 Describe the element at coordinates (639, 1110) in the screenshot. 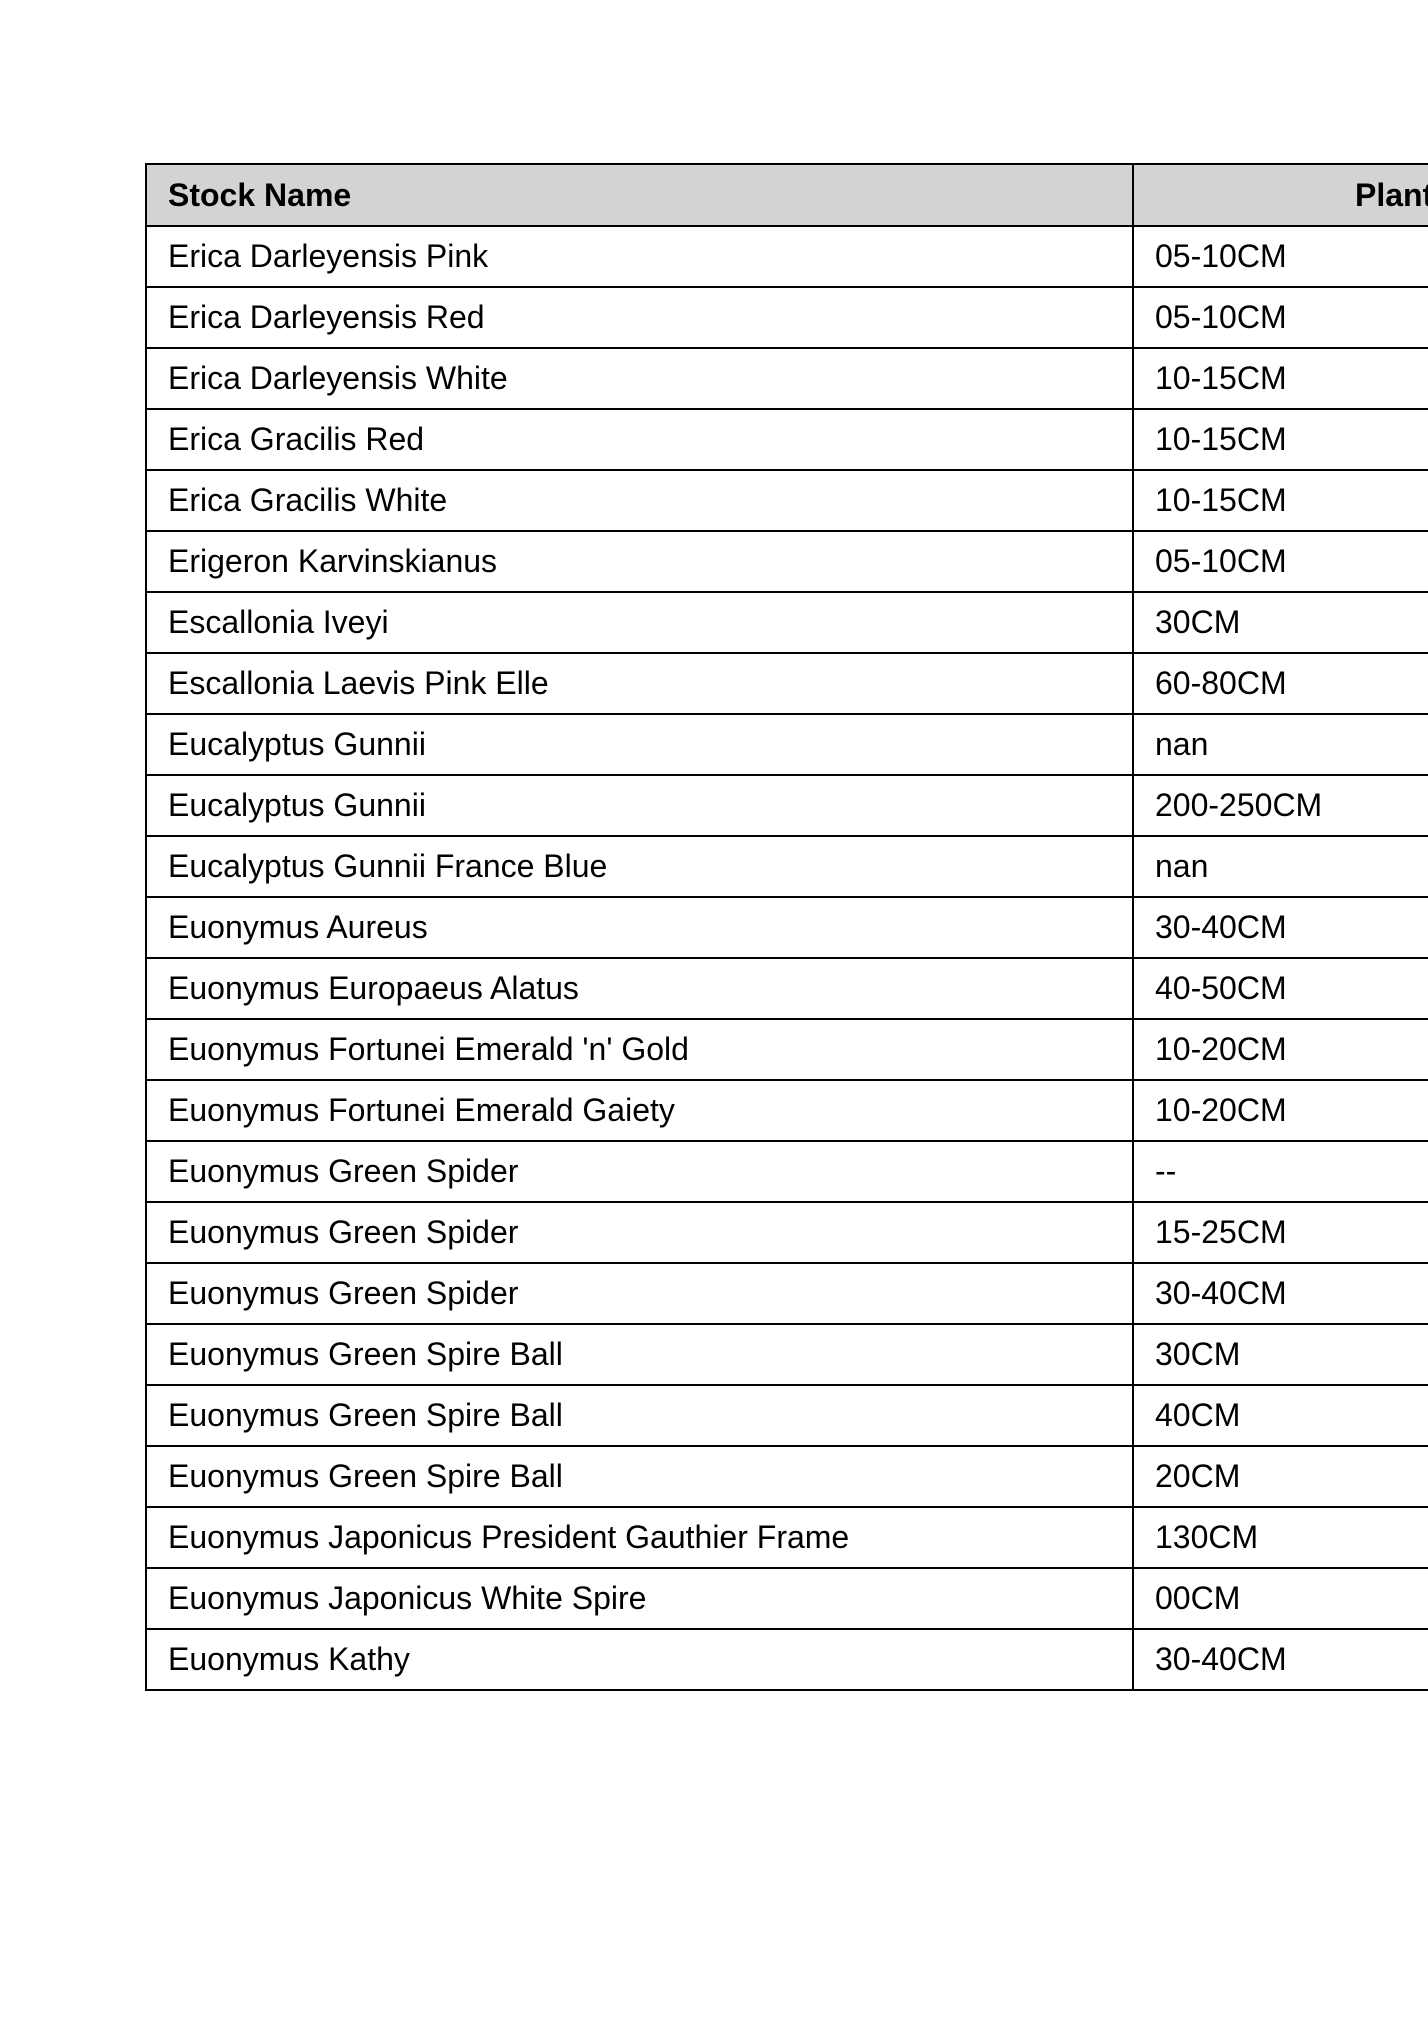

I see `stock-name-cell: Euonymus Fortunei Emerald Gaiety` at that location.